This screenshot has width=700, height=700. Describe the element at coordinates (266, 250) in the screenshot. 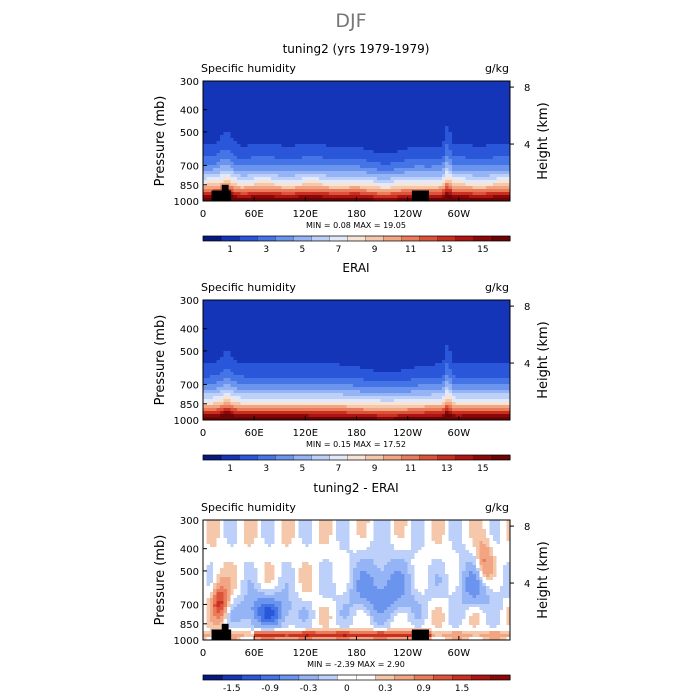

I see `colorbar-label: 3` at that location.